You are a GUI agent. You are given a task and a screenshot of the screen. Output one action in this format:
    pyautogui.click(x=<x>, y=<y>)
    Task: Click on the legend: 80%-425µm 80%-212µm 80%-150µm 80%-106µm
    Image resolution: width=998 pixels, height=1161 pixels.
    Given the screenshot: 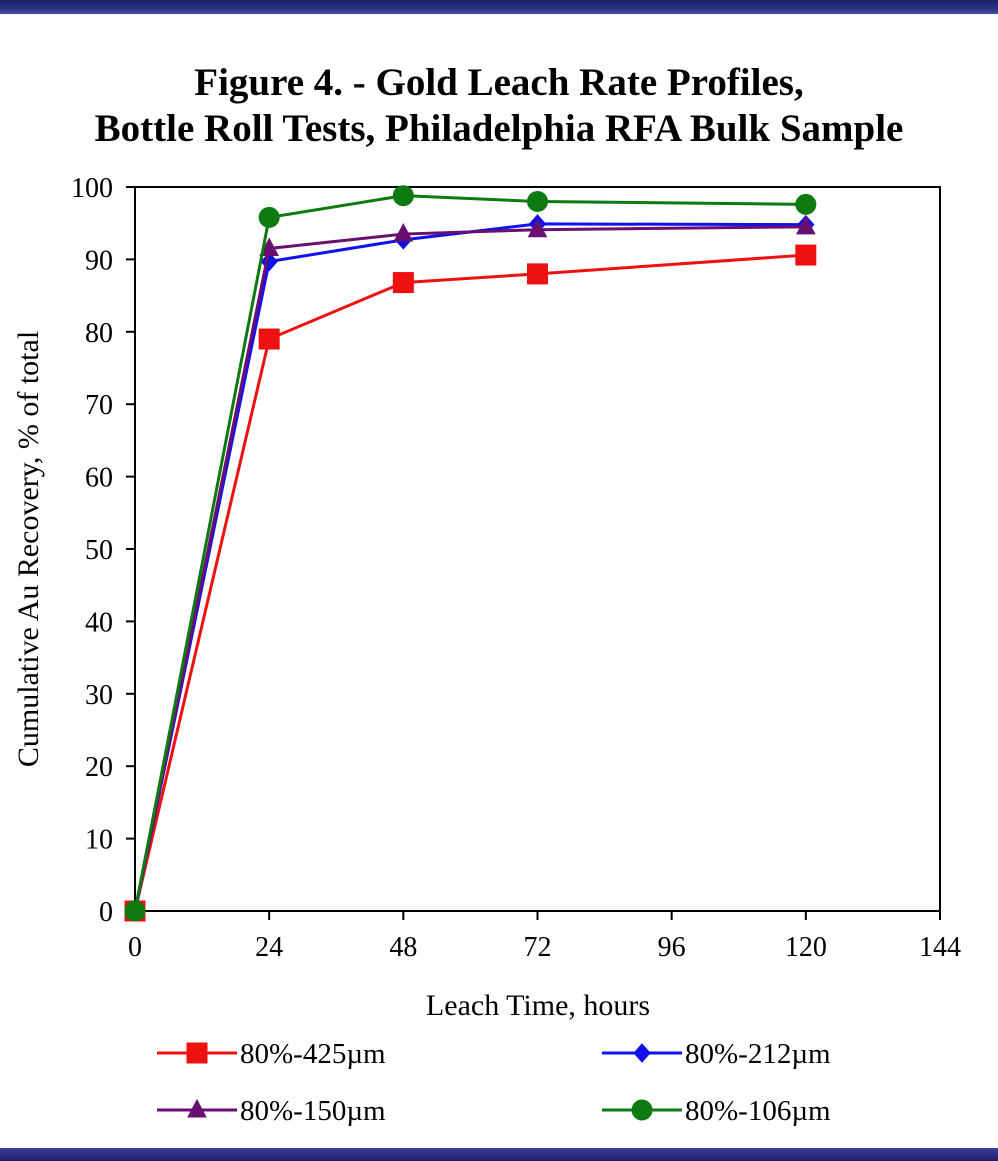 What is the action you would take?
    pyautogui.click(x=494, y=1082)
    